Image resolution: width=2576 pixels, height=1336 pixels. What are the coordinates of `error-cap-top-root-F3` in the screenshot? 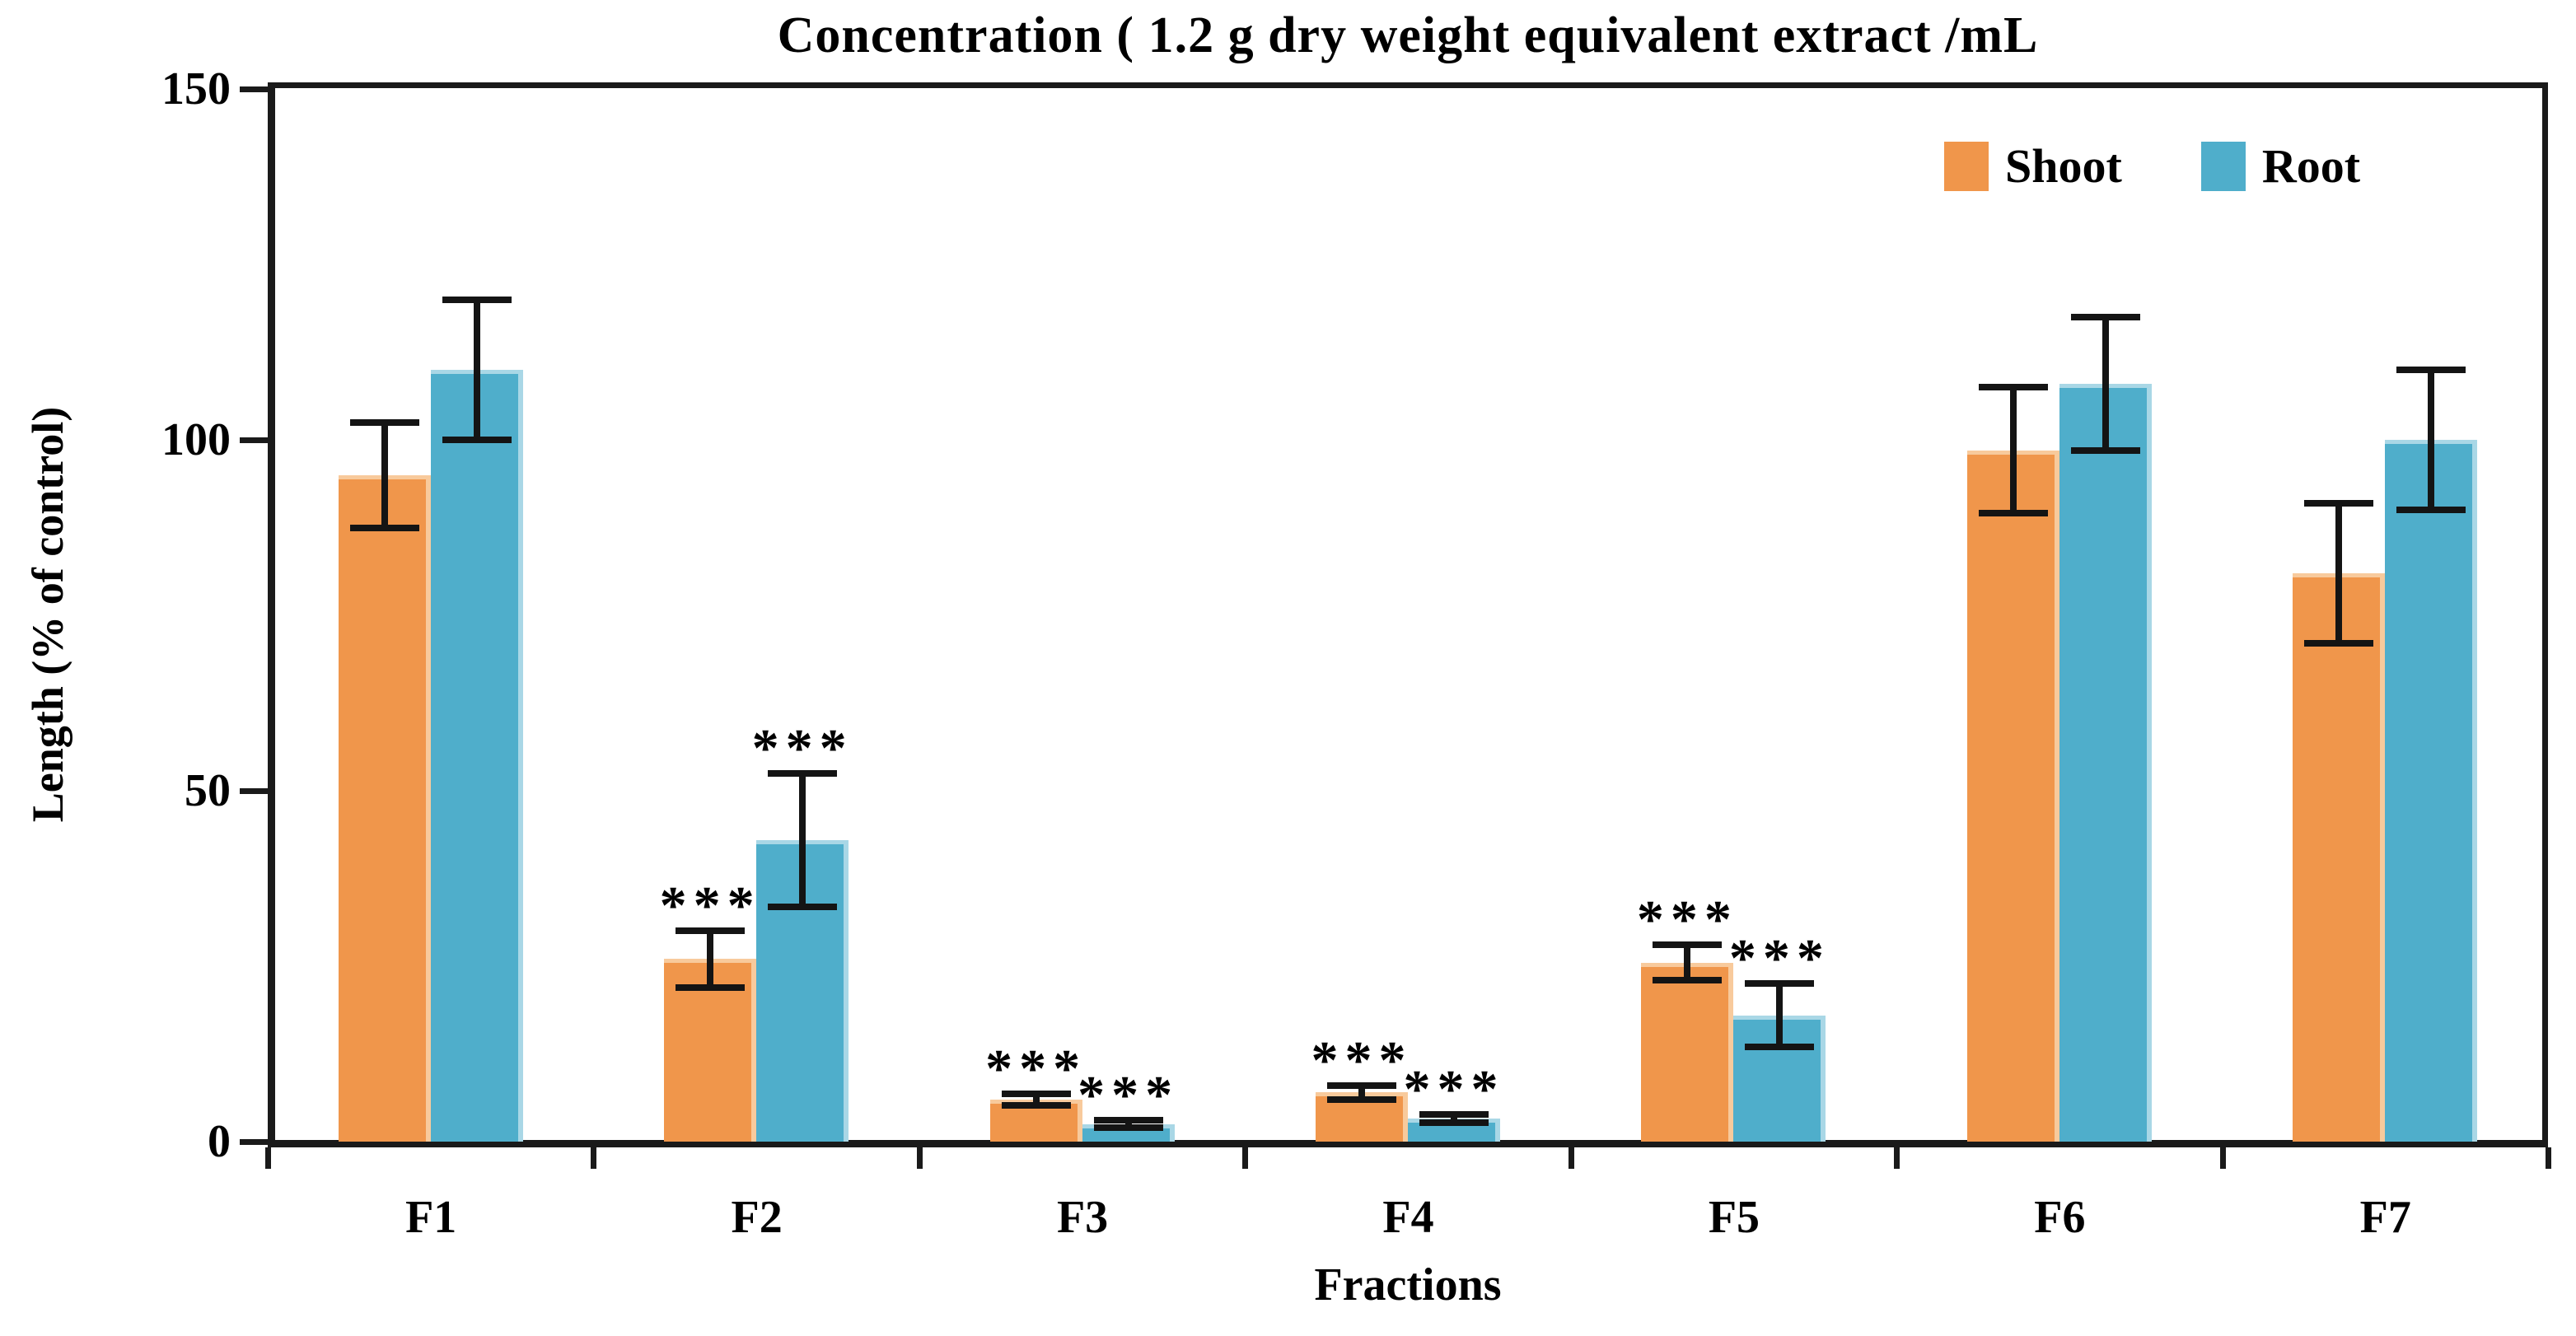 It's located at (1128, 1120).